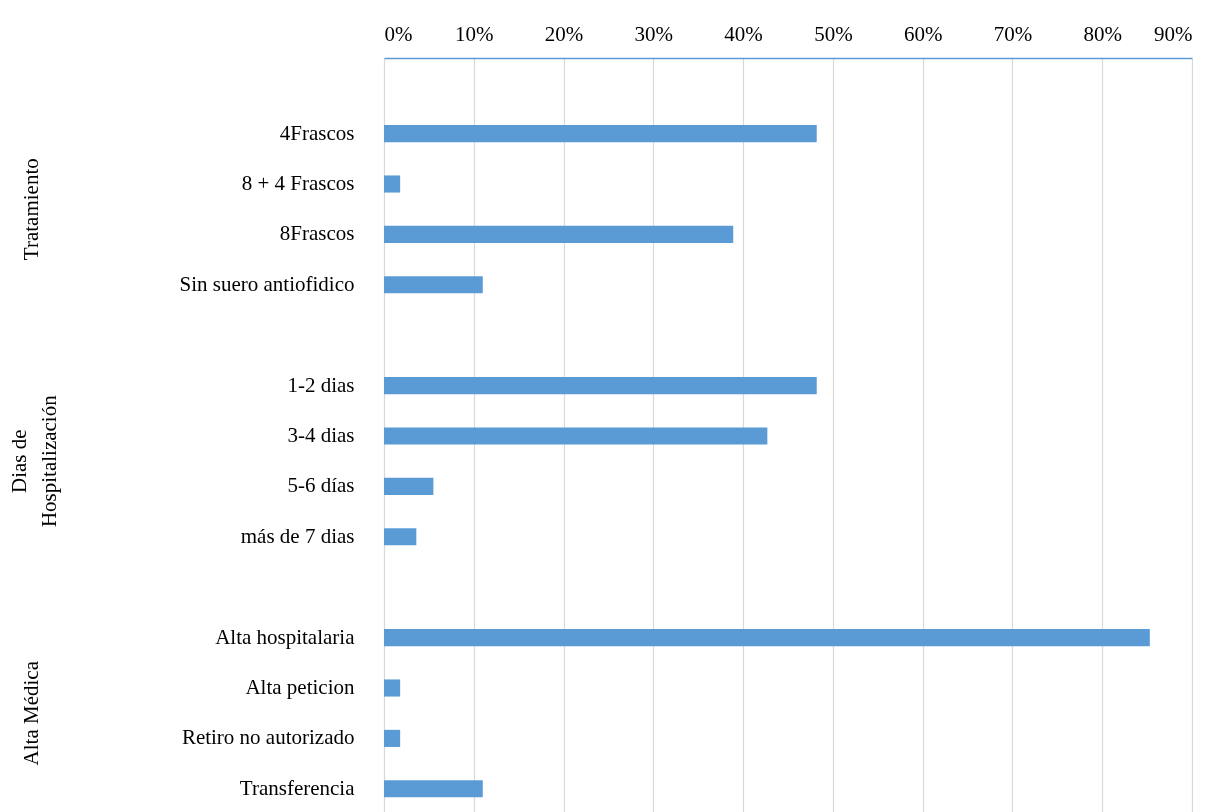  Describe the element at coordinates (321, 435) in the screenshot. I see `y-tick-label: 3-4 dias` at that location.